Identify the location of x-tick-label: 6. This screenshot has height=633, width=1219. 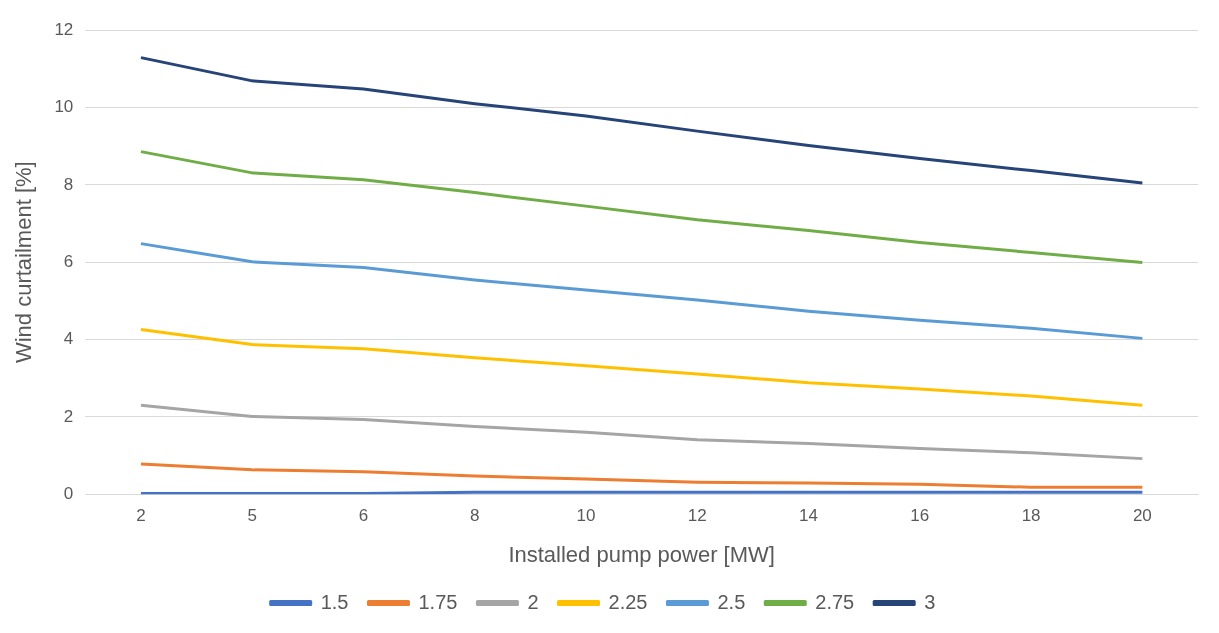
(363, 516).